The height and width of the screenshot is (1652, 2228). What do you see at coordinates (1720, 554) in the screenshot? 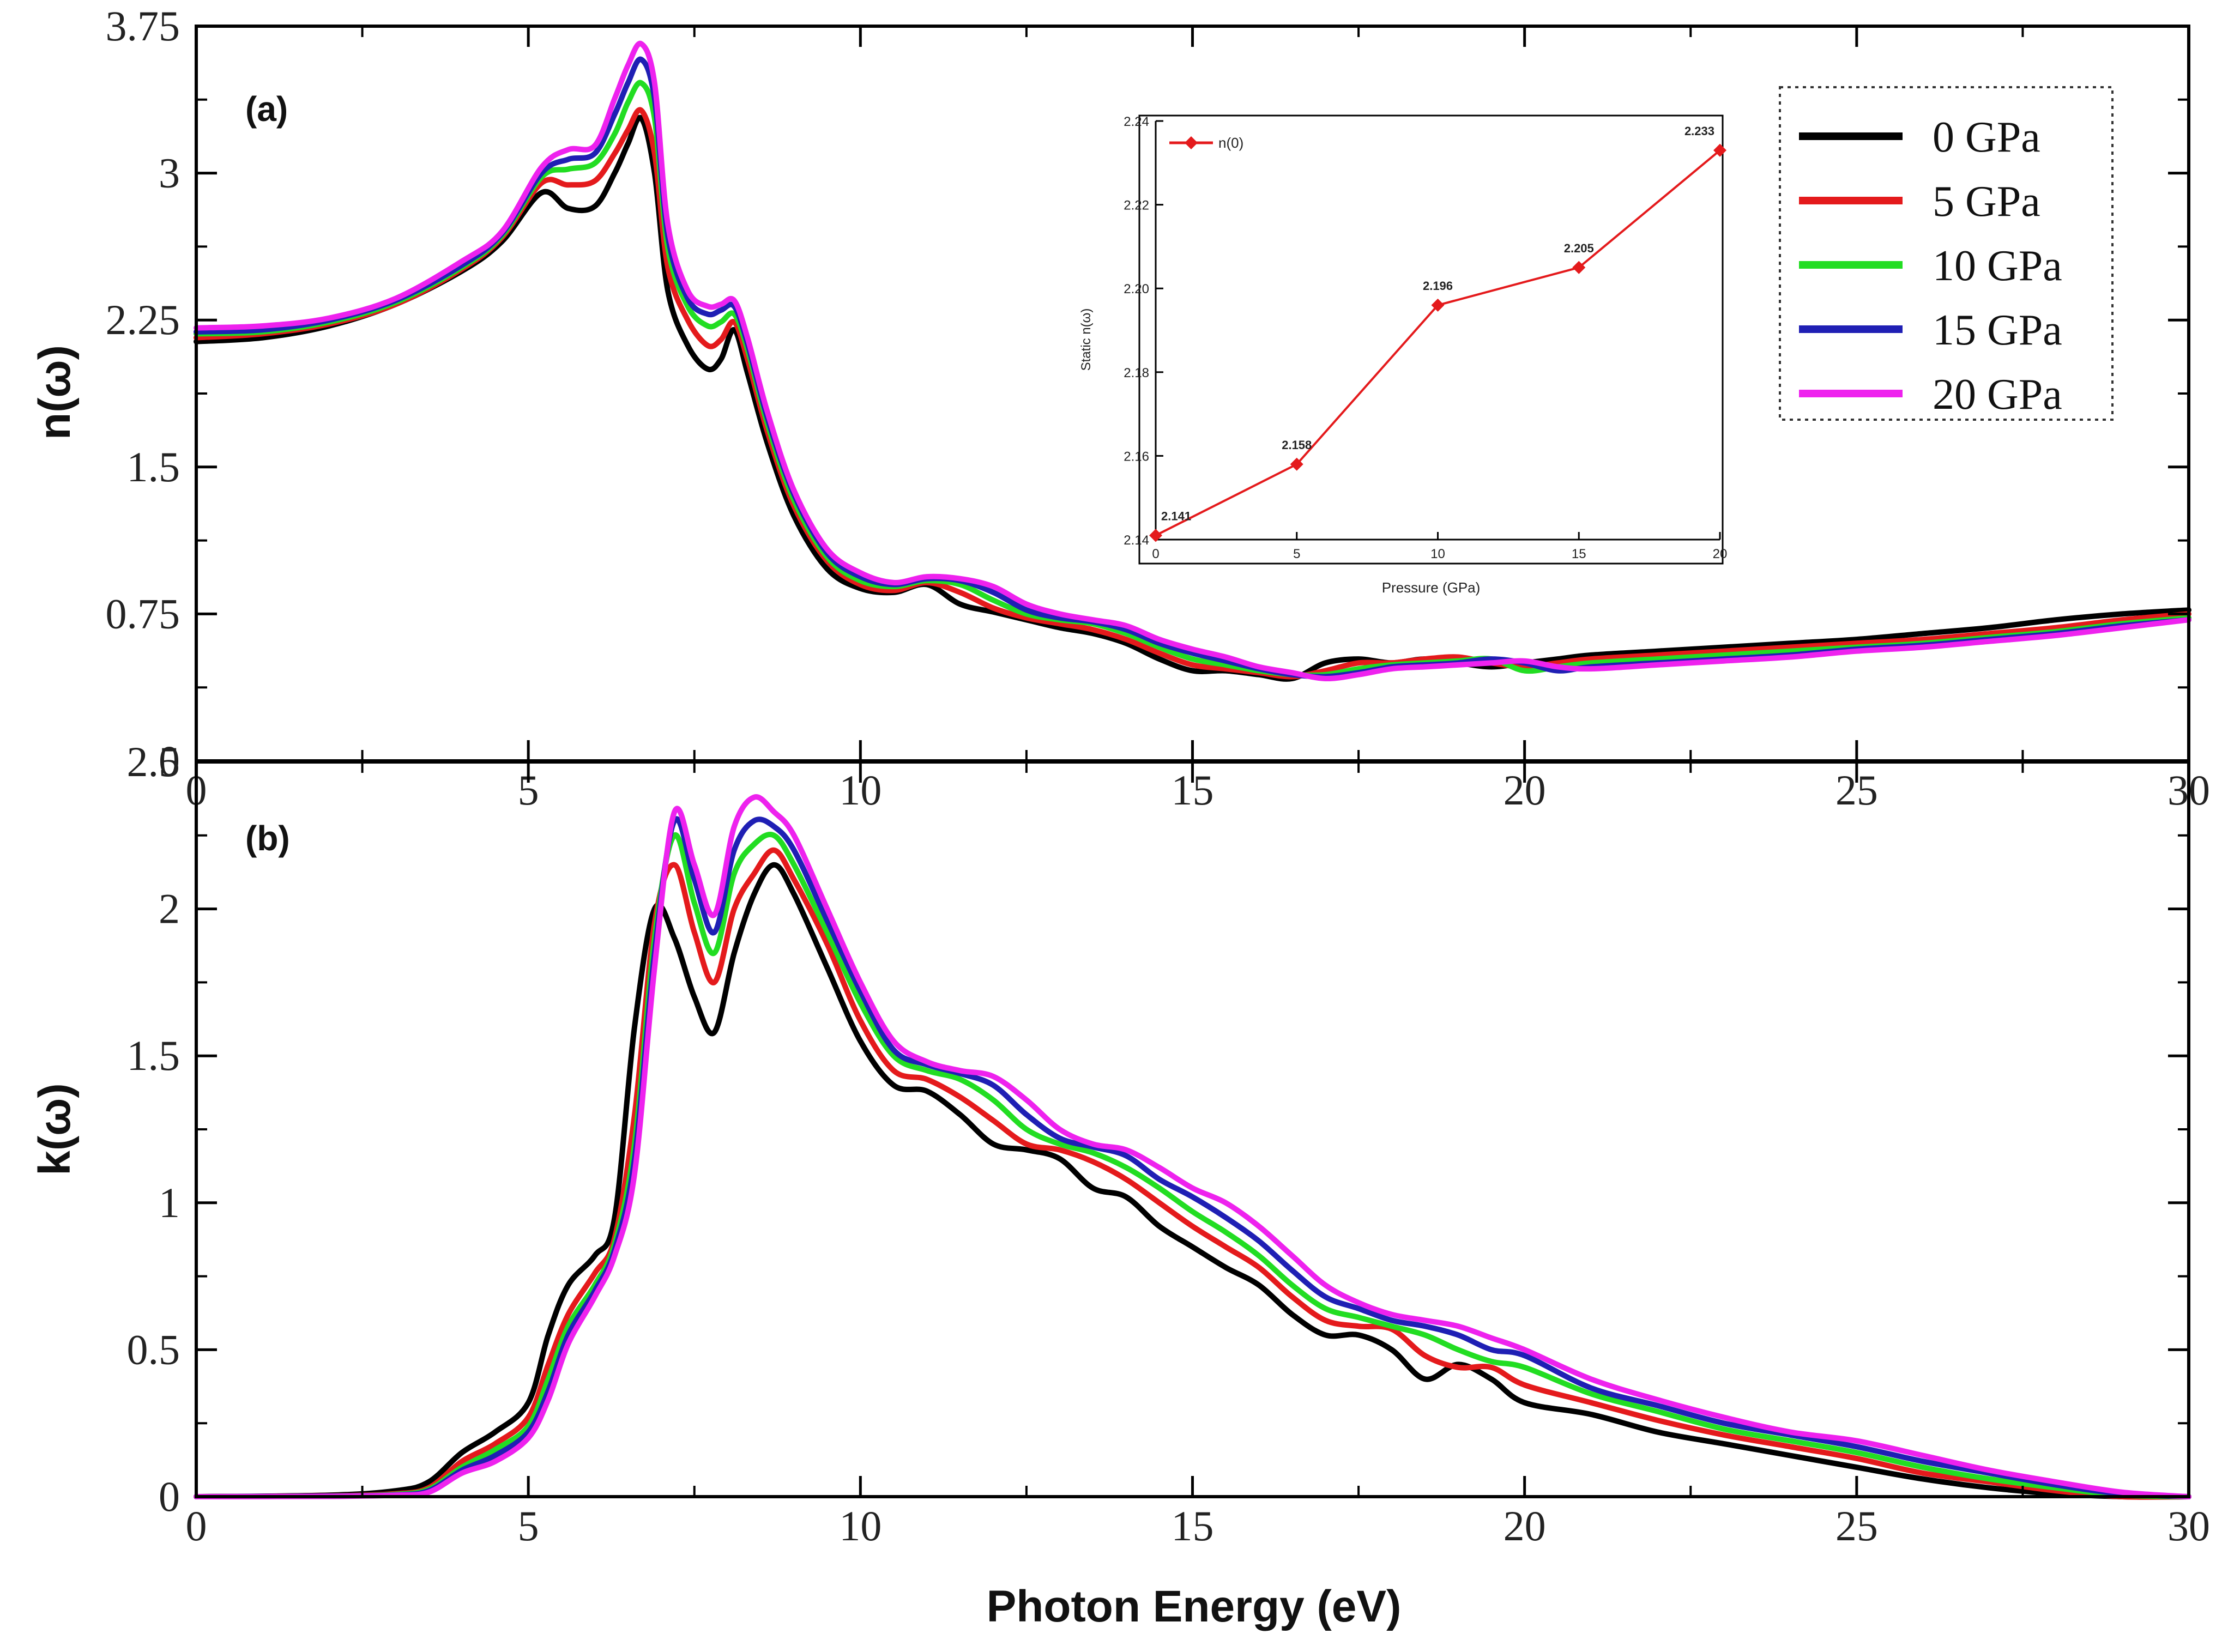
I see `inset-xtick-label: 20` at bounding box center [1720, 554].